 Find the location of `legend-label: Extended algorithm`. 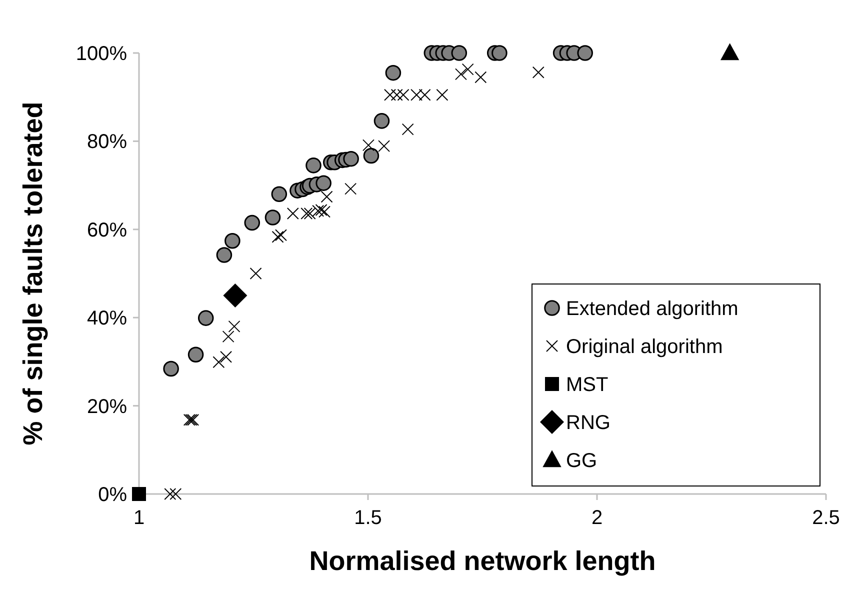

legend-label: Extended algorithm is located at coordinates (652, 309).